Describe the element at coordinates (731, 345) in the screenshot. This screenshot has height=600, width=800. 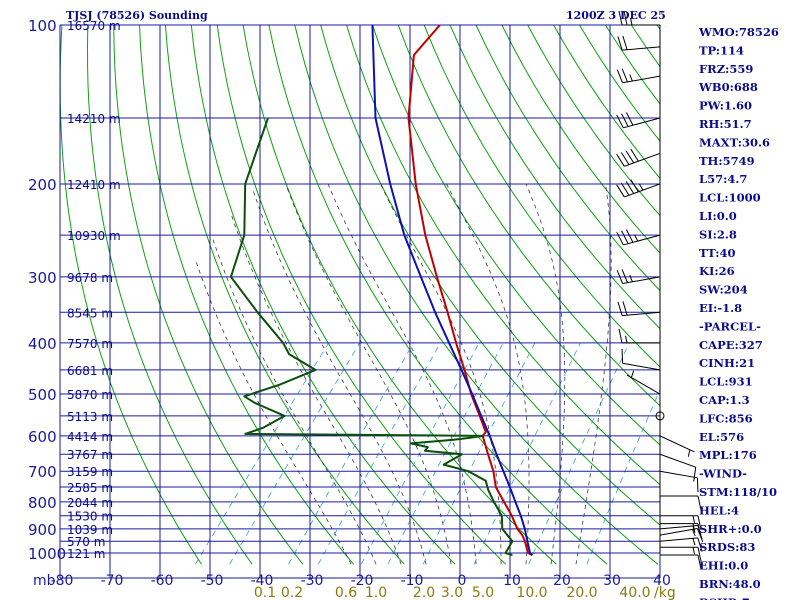
I see `stat-line: CAPE:327` at that location.